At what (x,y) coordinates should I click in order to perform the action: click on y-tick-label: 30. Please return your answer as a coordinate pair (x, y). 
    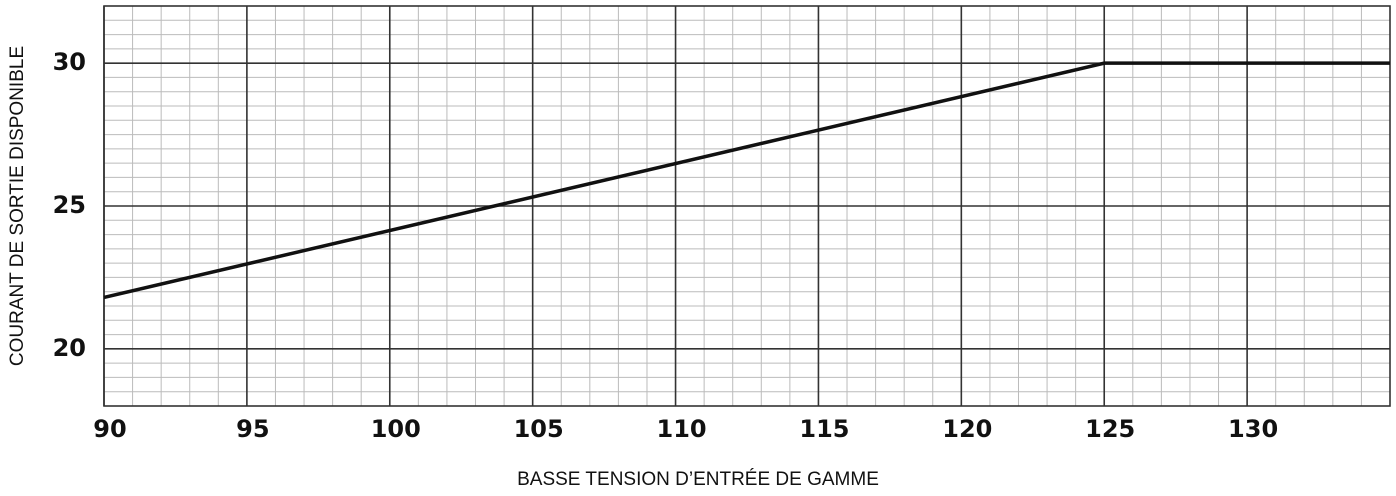
    Looking at the image, I should click on (69, 62).